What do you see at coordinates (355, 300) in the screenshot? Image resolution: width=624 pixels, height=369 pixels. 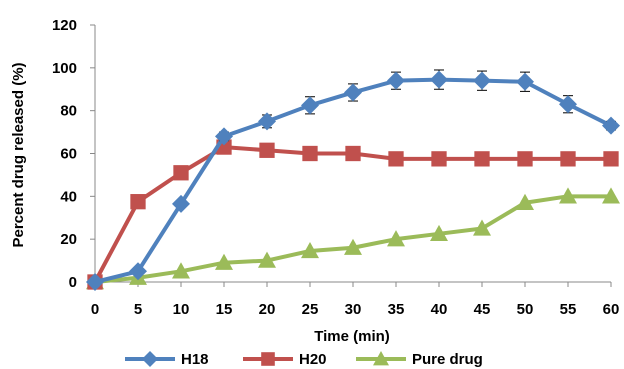 I see `x-ticks: 0 5 10 15 20 25 30 35 40 45 50 55 60` at bounding box center [355, 300].